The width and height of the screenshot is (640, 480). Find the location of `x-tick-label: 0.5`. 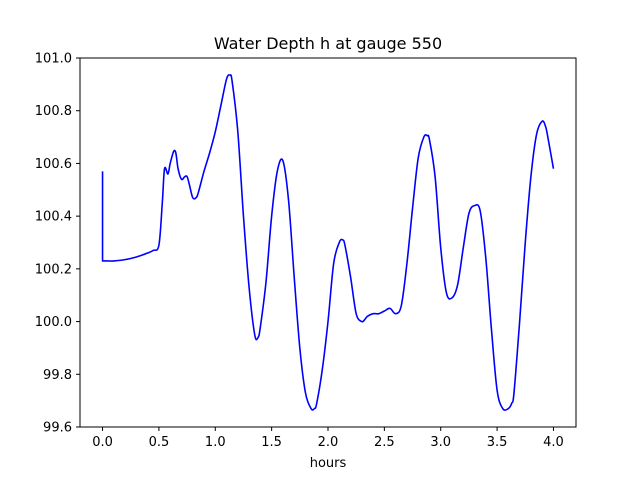

x-tick-label: 0.5 is located at coordinates (159, 442).